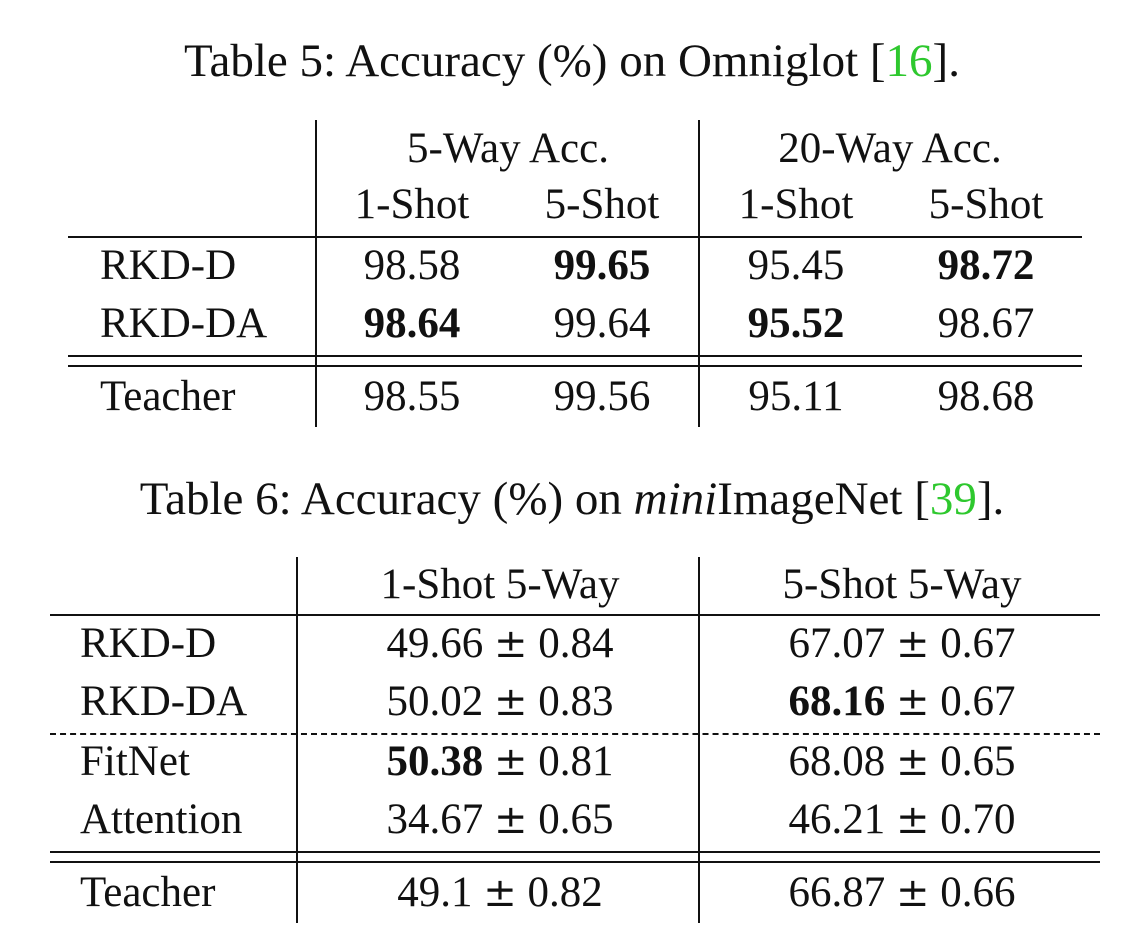 Image resolution: width=1144 pixels, height=938 pixels. Describe the element at coordinates (602, 323) in the screenshot. I see `table5-cell: 99.64` at that location.